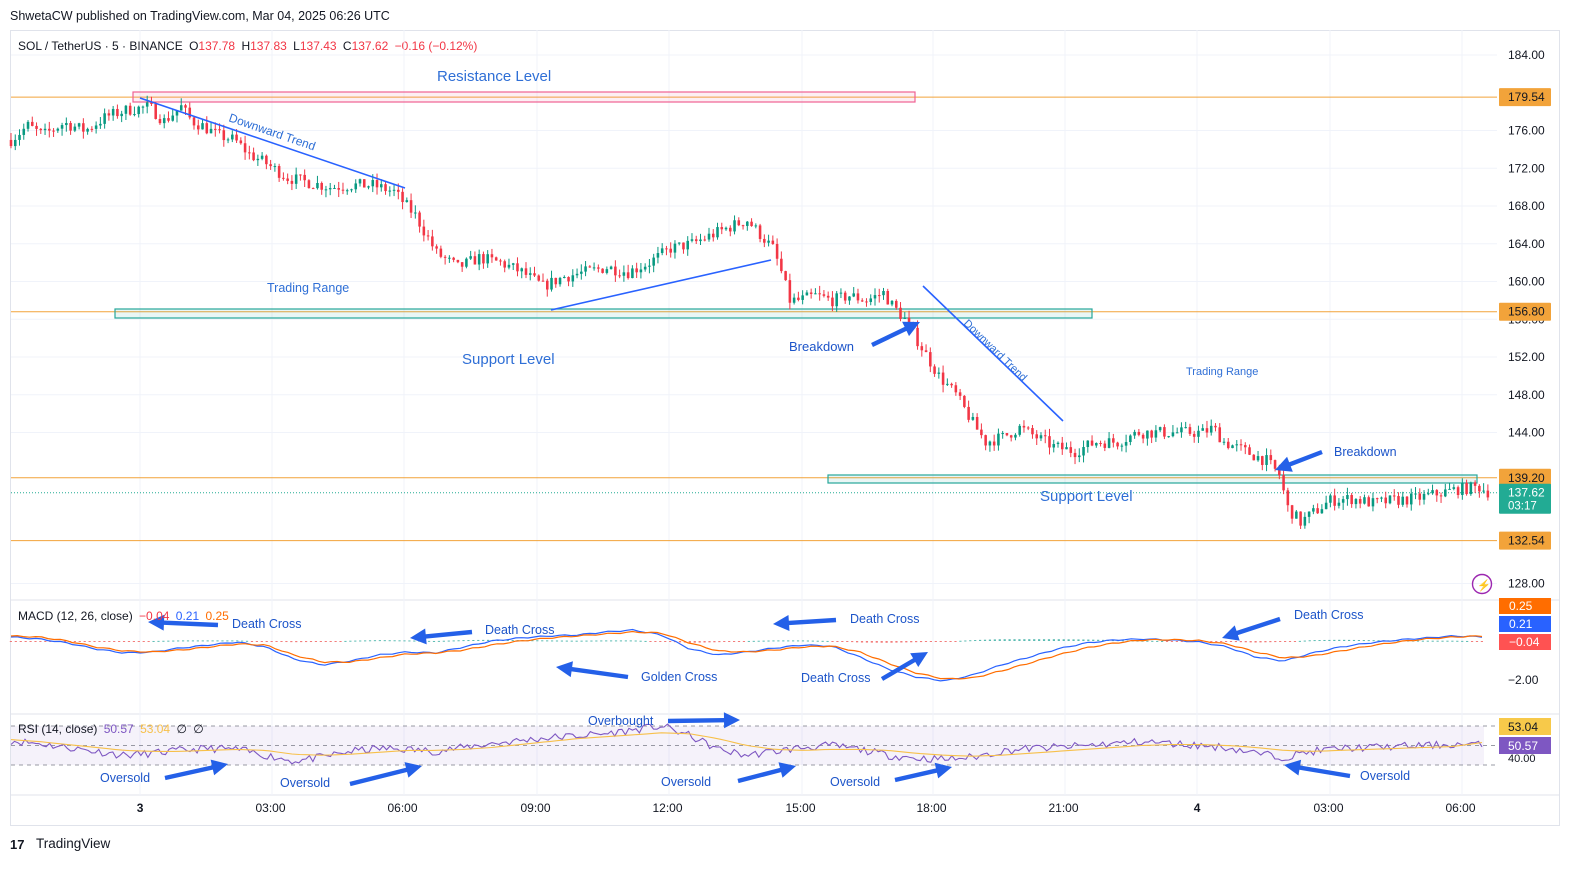  I want to click on overbought-arrow-icon, so click(703, 720).